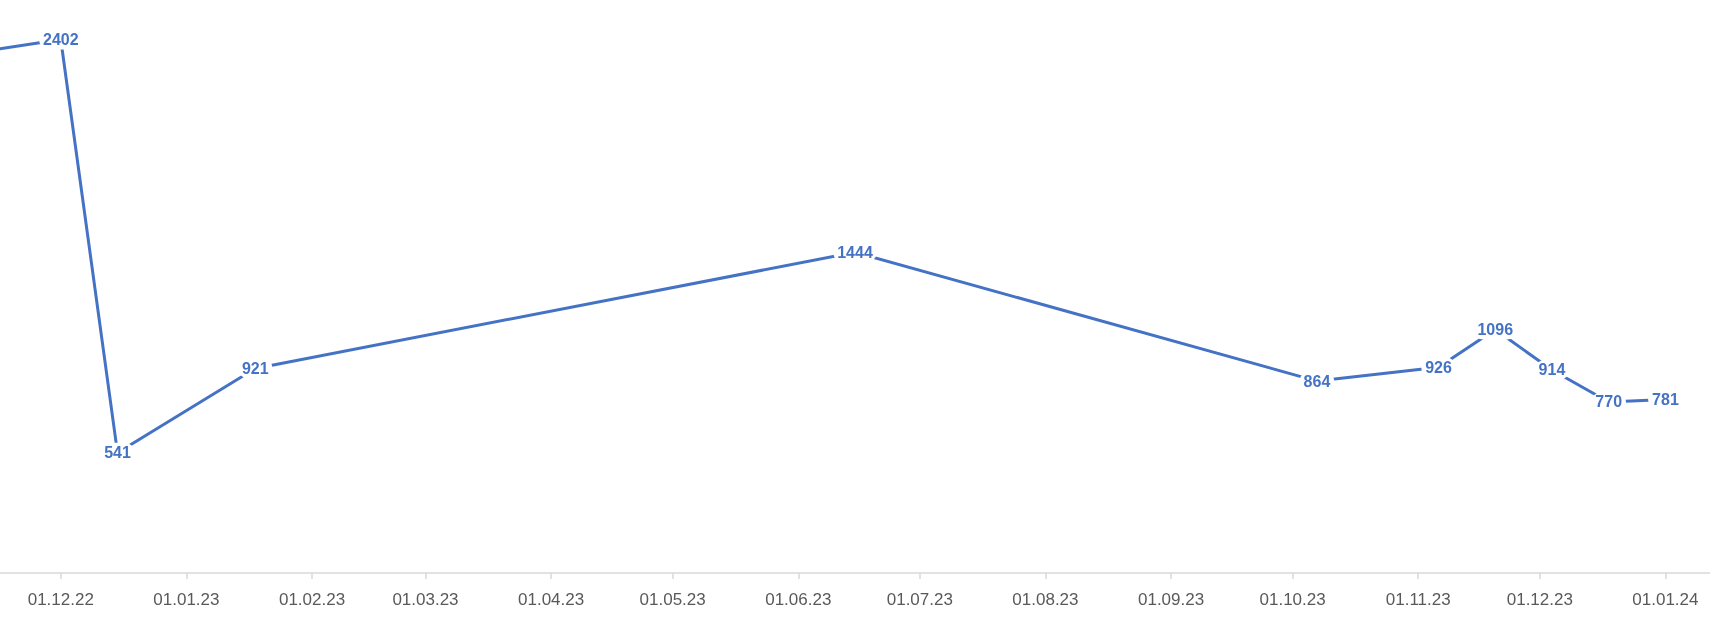  Describe the element at coordinates (919, 599) in the screenshot. I see `x-tick-label: 01.07.23` at that location.